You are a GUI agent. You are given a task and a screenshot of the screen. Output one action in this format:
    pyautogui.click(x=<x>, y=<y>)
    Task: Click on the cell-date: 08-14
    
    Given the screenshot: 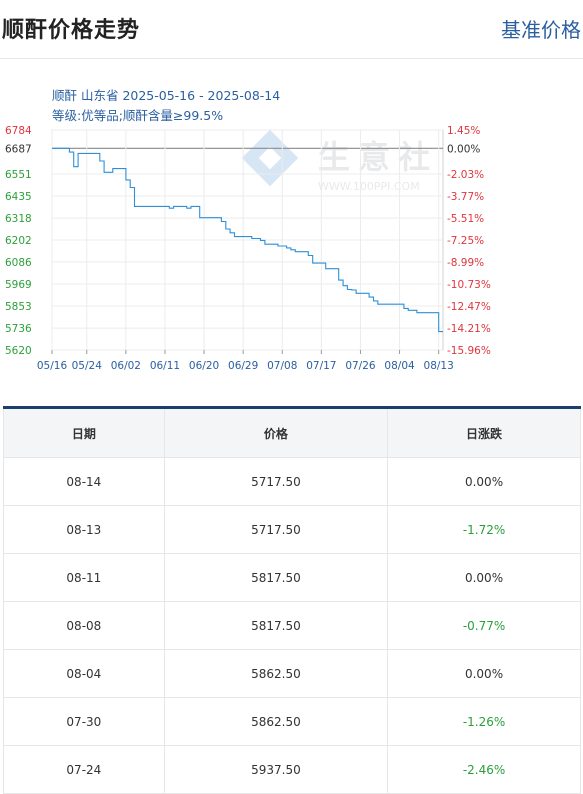 What is the action you would take?
    pyautogui.click(x=84, y=481)
    